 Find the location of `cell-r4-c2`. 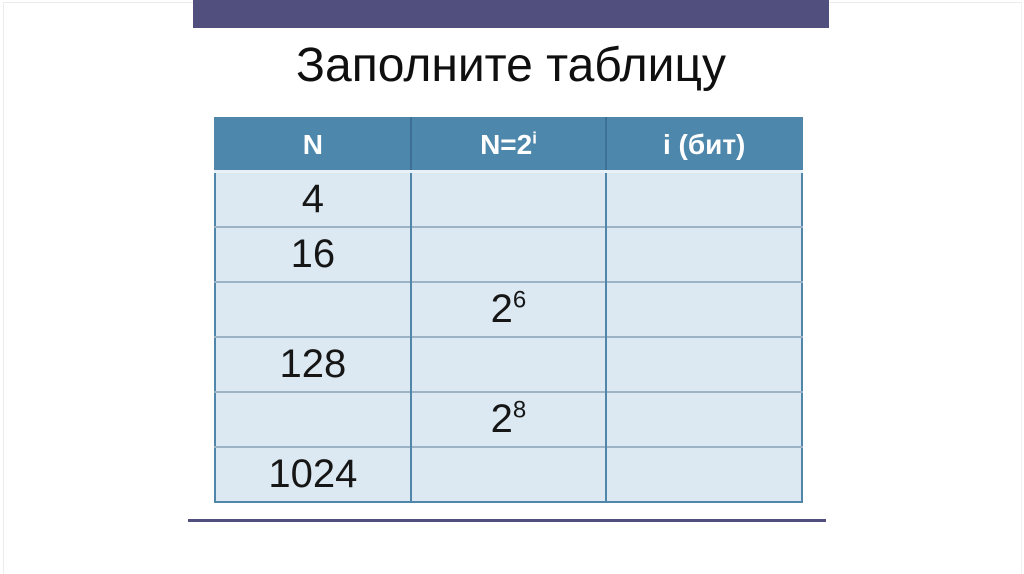

cell-r4-c2 is located at coordinates (508, 364).